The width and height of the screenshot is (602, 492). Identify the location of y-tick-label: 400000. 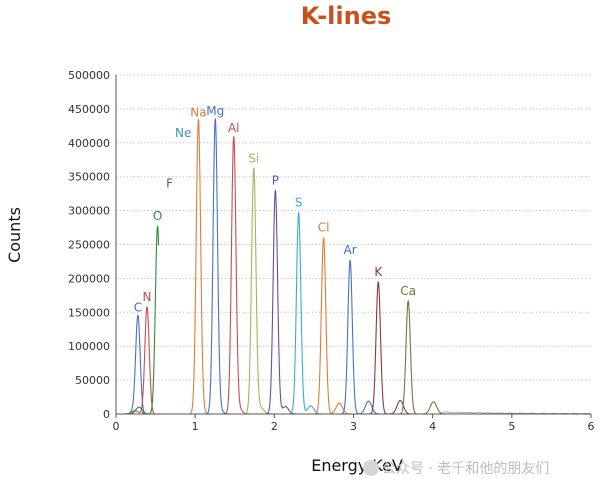
(89, 143).